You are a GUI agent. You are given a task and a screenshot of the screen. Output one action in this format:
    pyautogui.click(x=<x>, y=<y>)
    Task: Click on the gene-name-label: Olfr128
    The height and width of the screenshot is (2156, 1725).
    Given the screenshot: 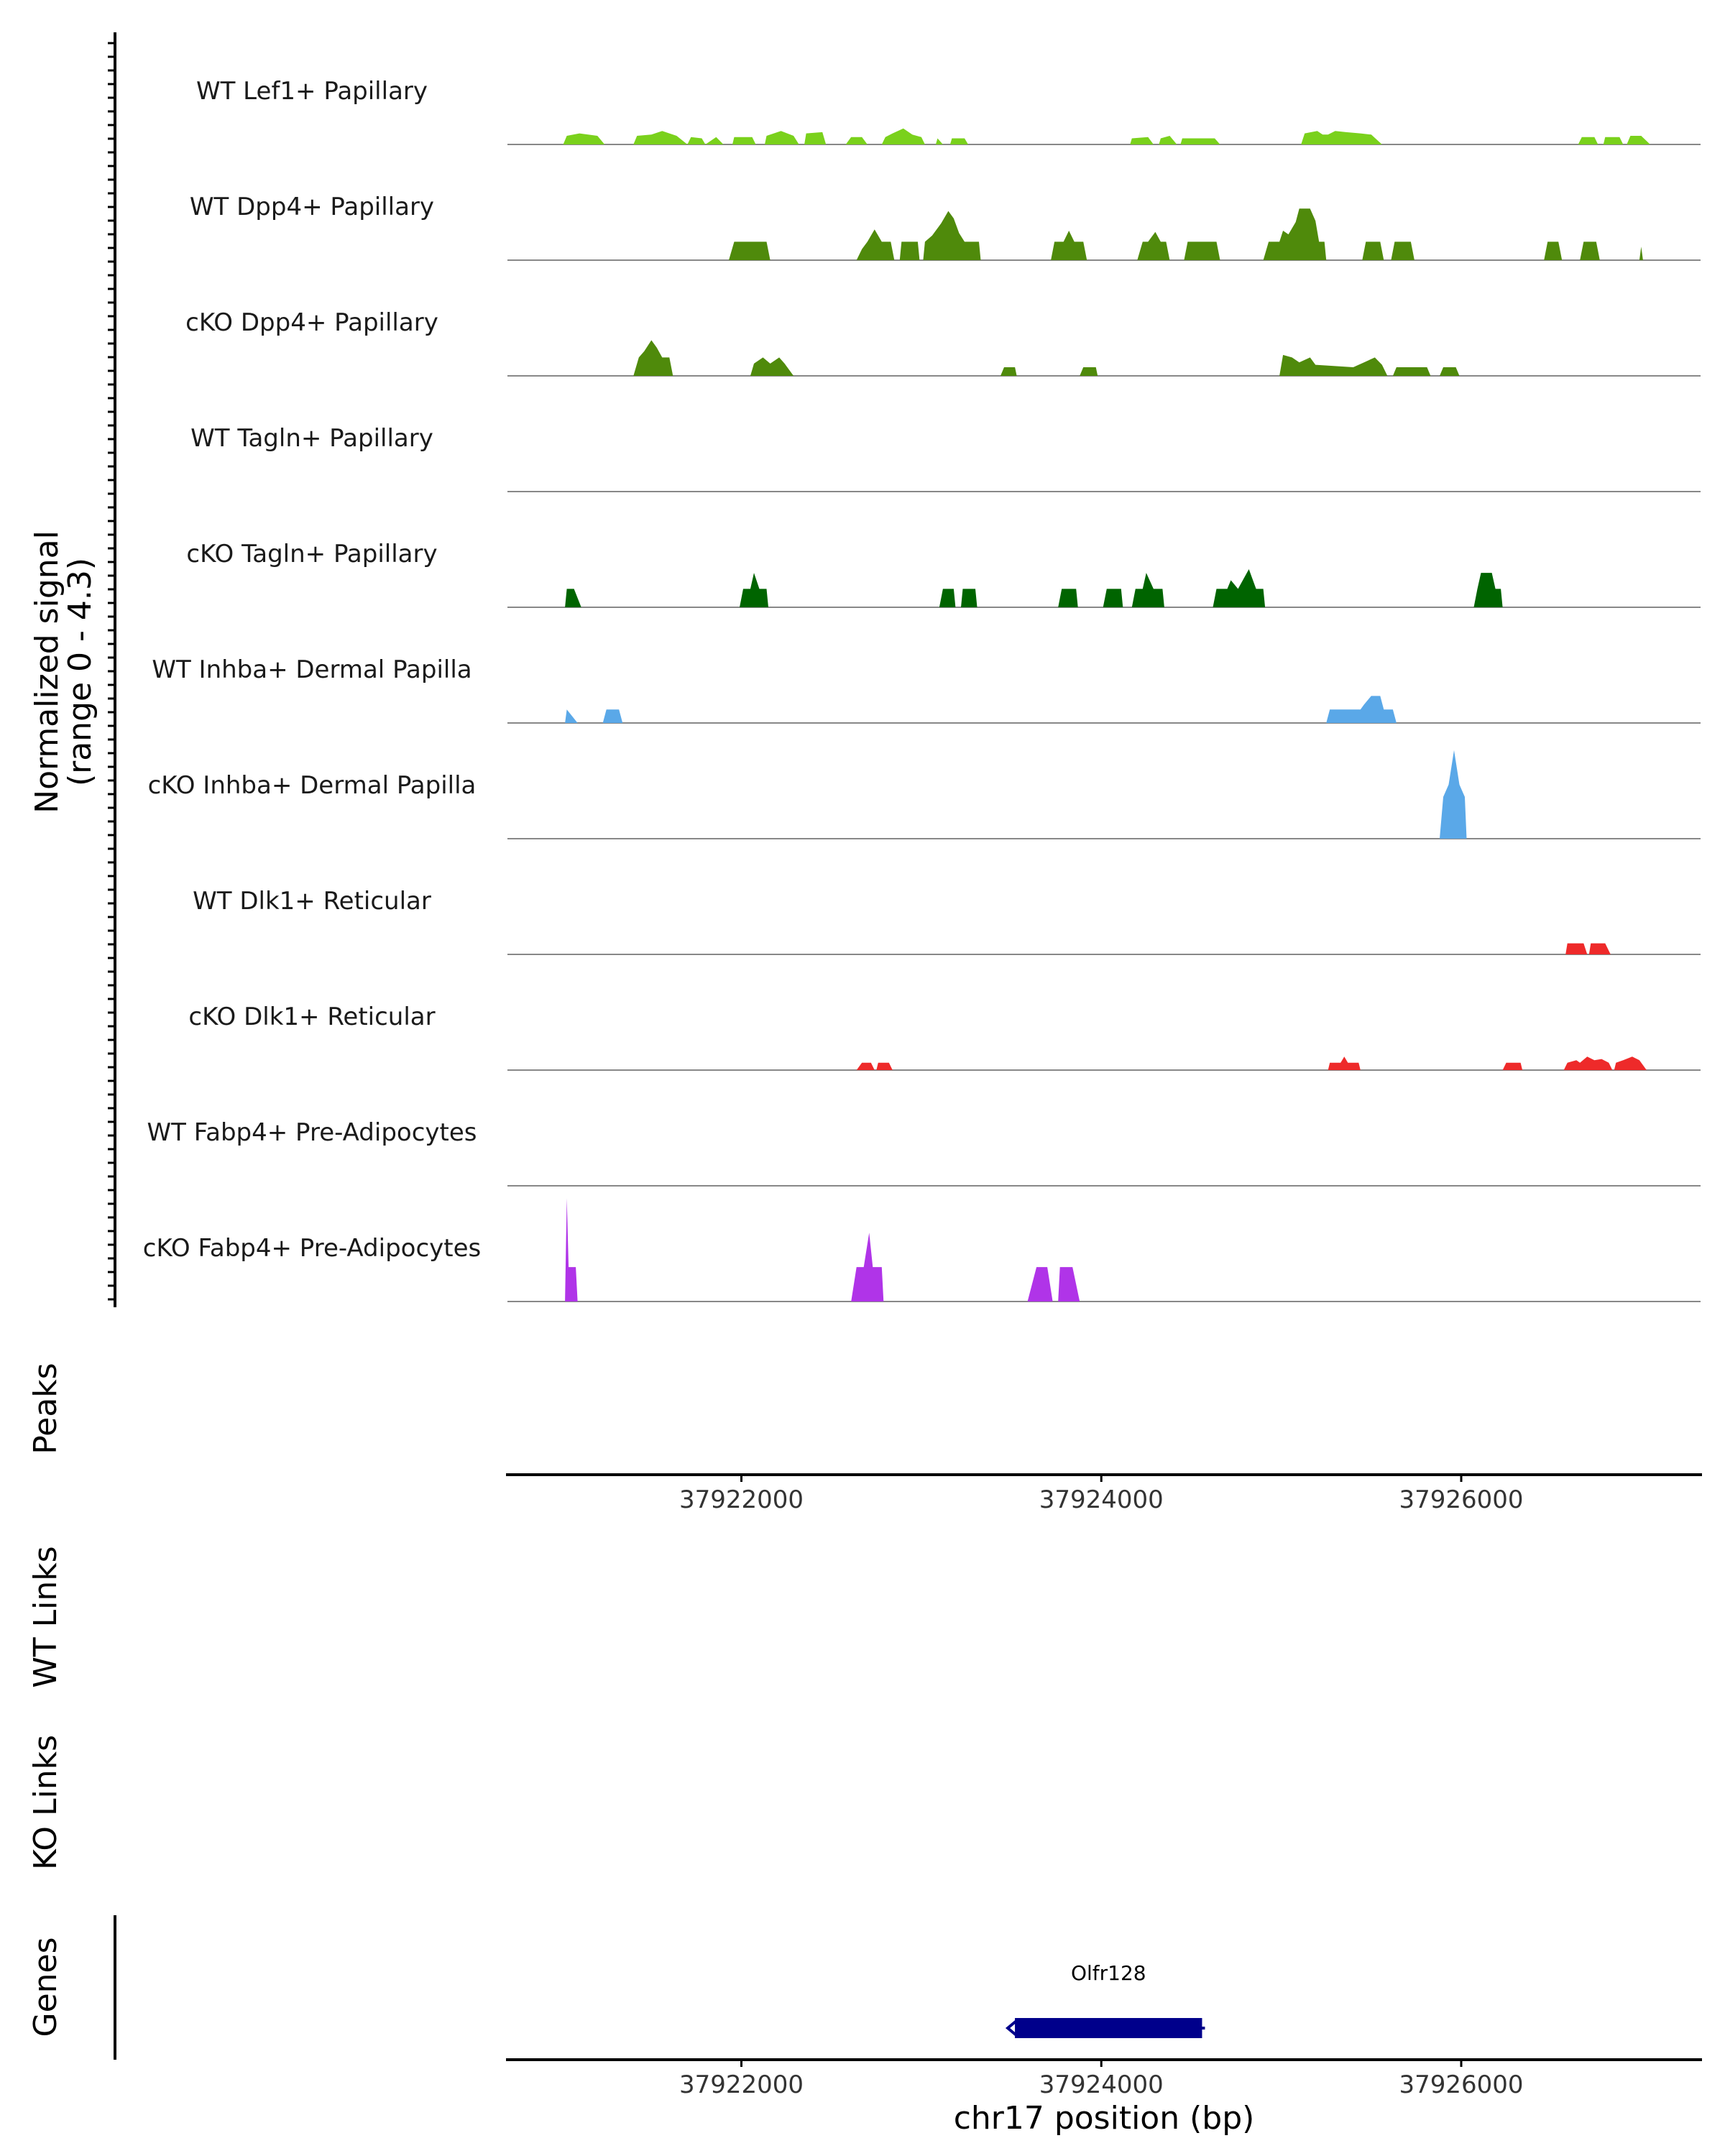 What is the action you would take?
    pyautogui.click(x=1108, y=1973)
    